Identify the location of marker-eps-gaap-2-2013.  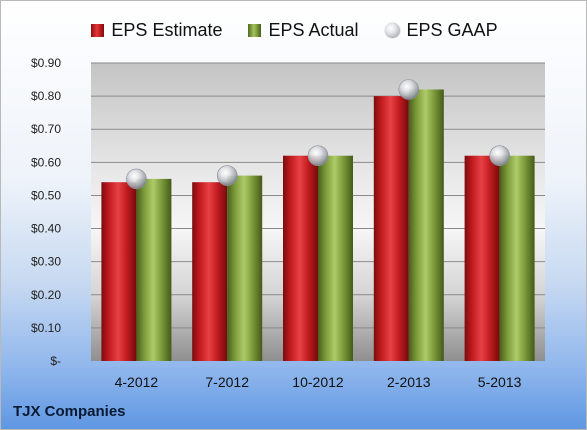
(409, 89).